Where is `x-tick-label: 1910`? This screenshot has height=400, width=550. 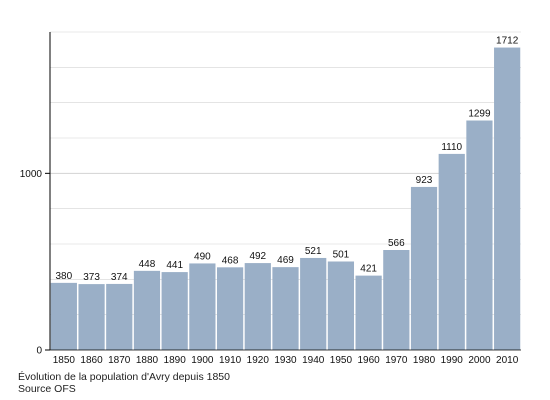
x-tick-label: 1910 is located at coordinates (230, 360).